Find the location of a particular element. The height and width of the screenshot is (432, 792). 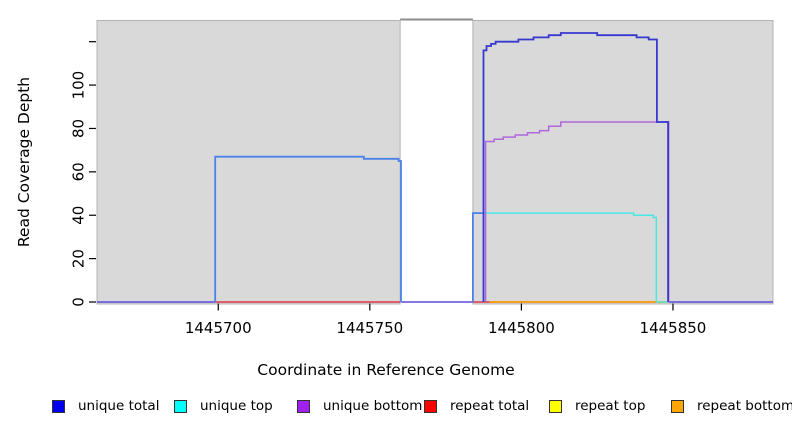

legend-label: unique bottom is located at coordinates (373, 406).